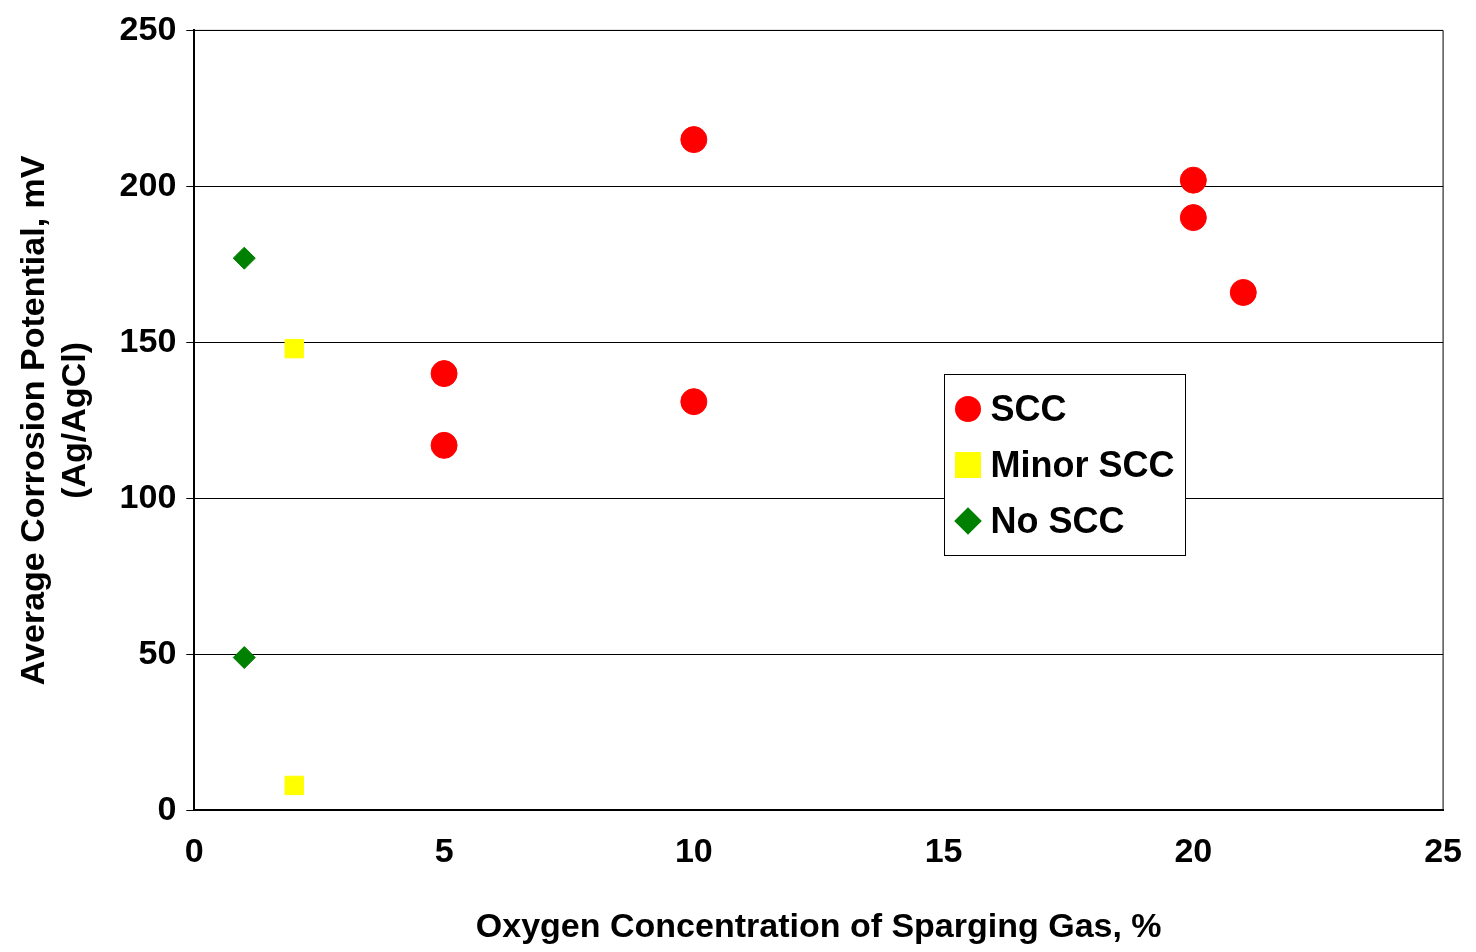 The image size is (1476, 952). What do you see at coordinates (148, 27) in the screenshot?
I see `y-tick-label: 250` at bounding box center [148, 27].